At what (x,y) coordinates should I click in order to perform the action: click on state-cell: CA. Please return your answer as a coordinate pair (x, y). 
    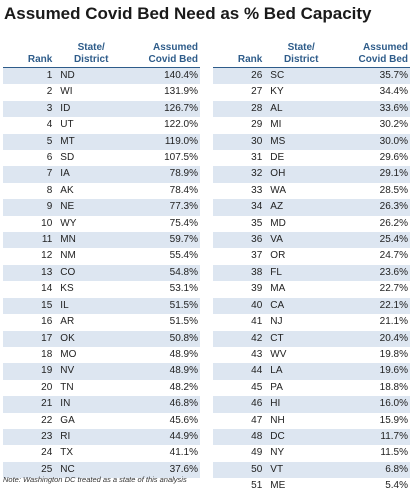
    Looking at the image, I should click on (299, 306).